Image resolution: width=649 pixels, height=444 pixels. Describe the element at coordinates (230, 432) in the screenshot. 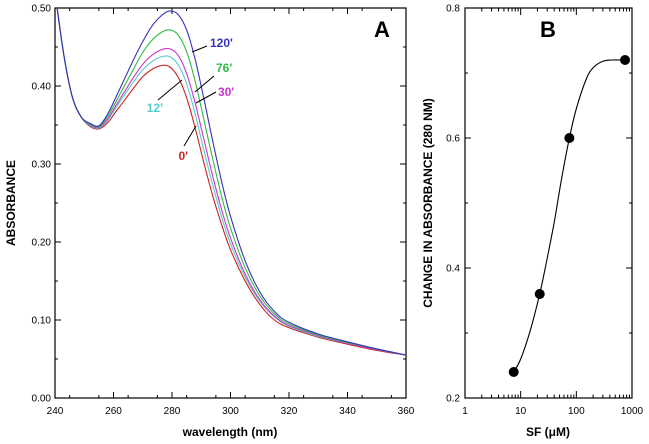

I see `panel-a-x-axis-label: wavelength (nm)` at that location.